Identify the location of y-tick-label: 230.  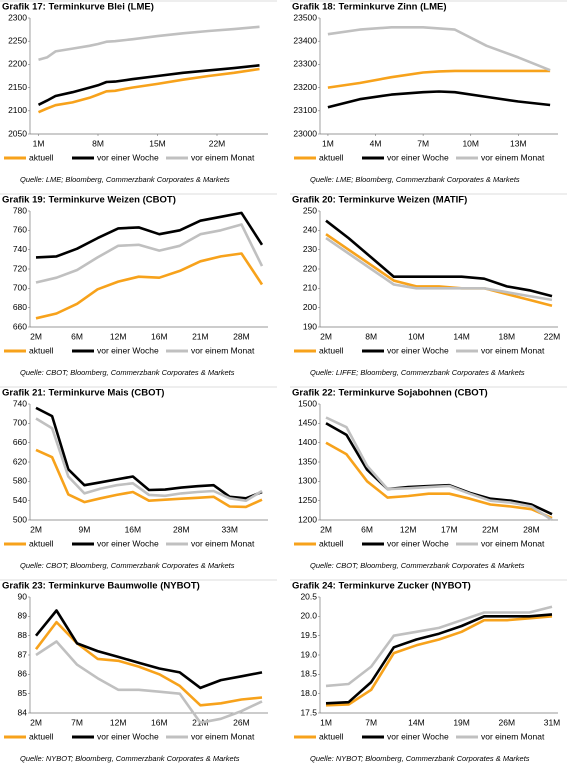
(310, 249).